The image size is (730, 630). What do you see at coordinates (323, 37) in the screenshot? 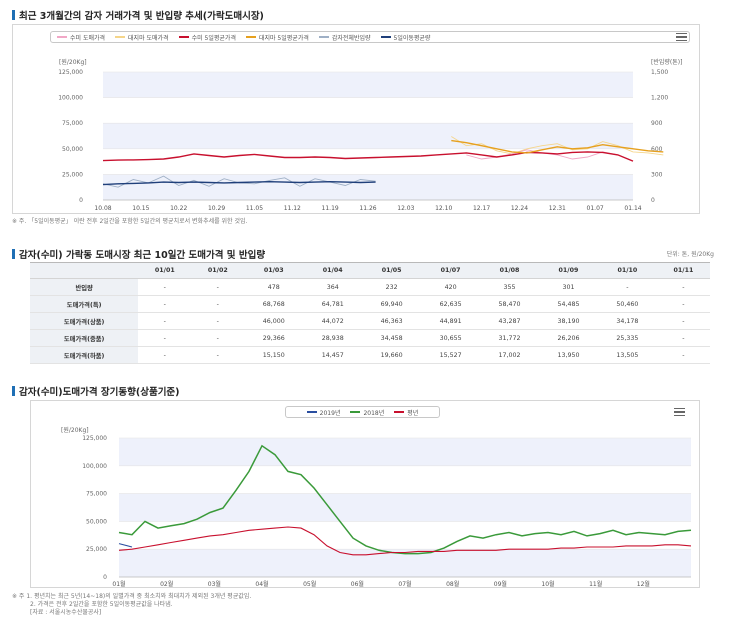
I see `legend-swatch-total-in` at bounding box center [323, 37].